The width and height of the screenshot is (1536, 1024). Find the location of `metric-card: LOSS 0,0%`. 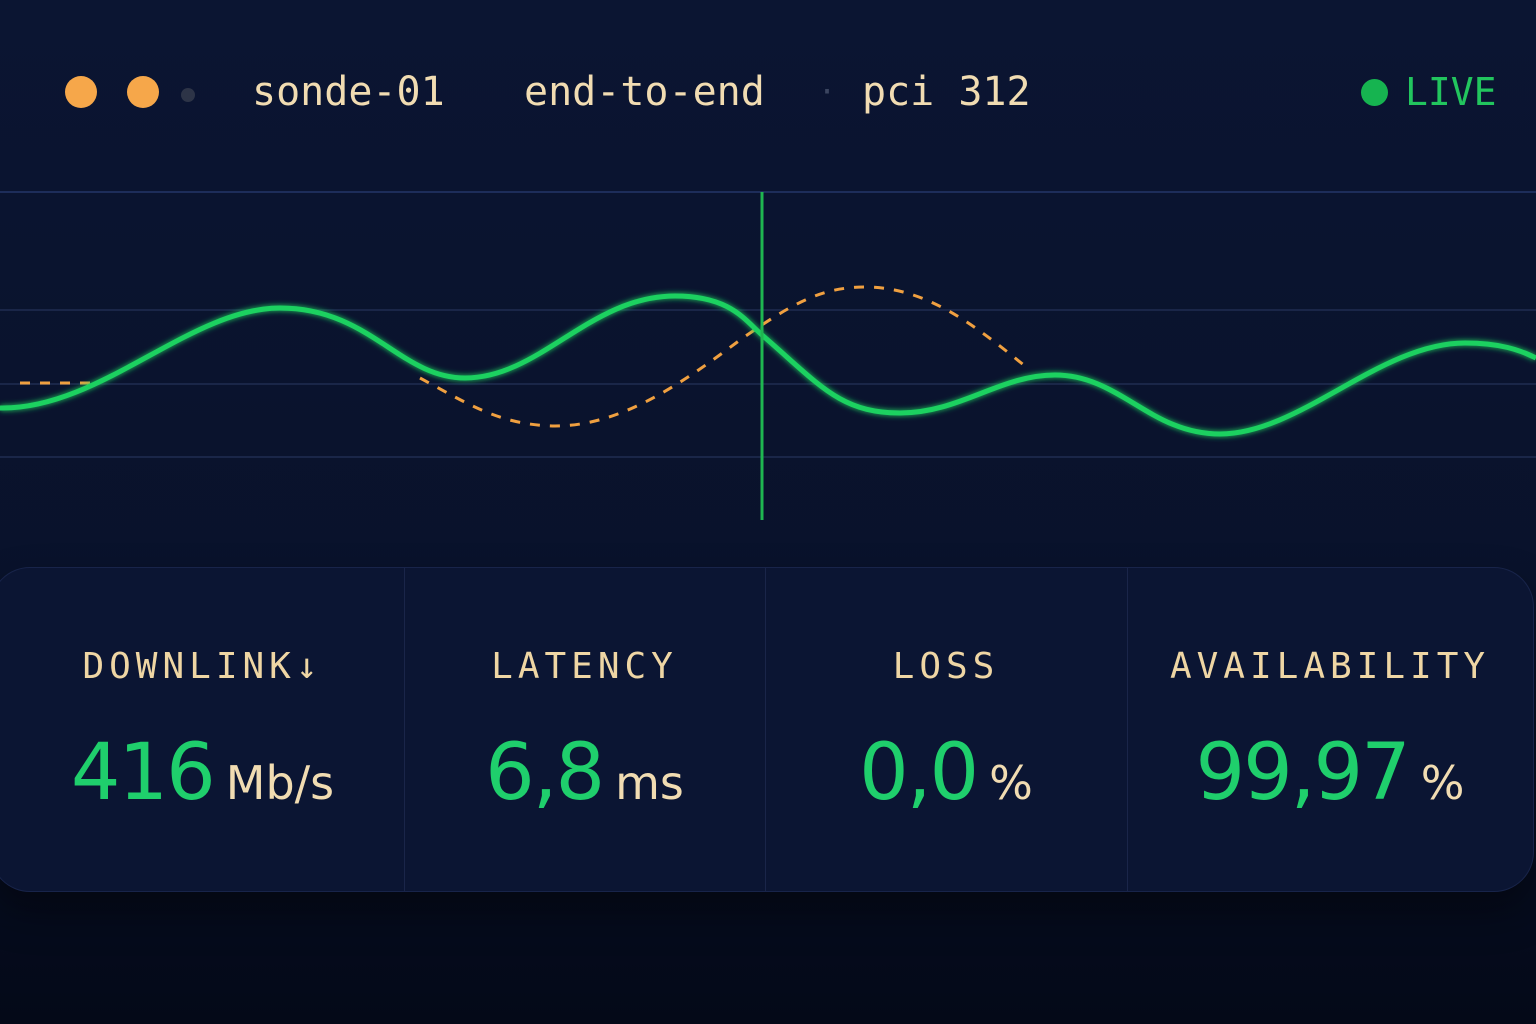

metric-card: LOSS 0,0% is located at coordinates (946, 729).